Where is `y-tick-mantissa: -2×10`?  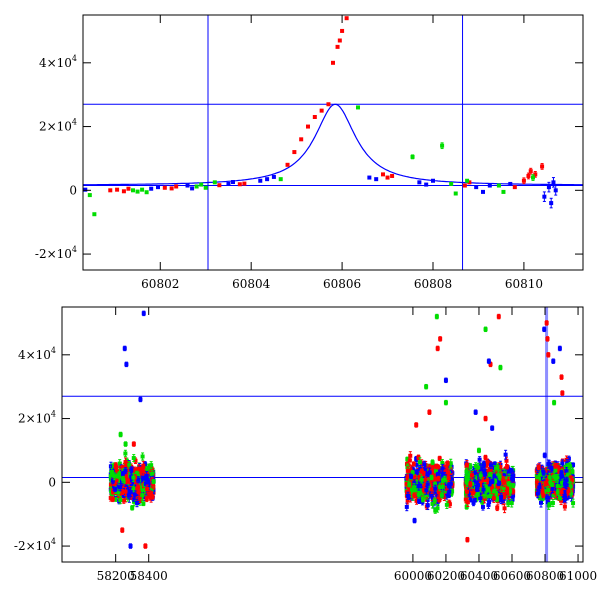 y-tick-mantissa: -2×10 is located at coordinates (53, 254).